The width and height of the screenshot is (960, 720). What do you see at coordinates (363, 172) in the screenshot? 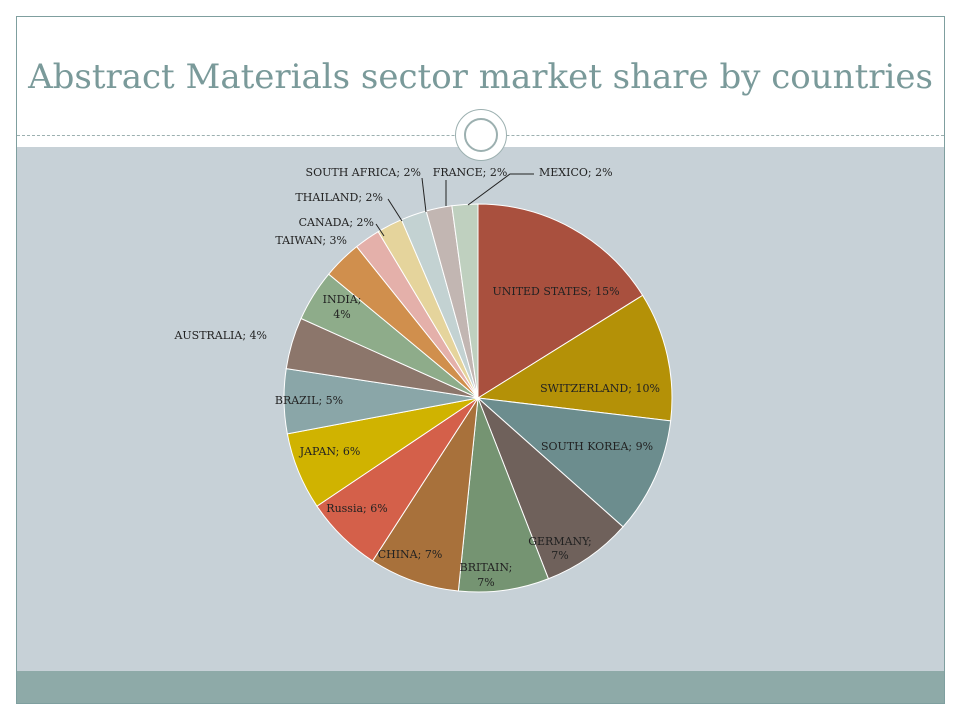
I see `data-label-south-africa: SOUTH AFRICA; 2%` at bounding box center [363, 172].